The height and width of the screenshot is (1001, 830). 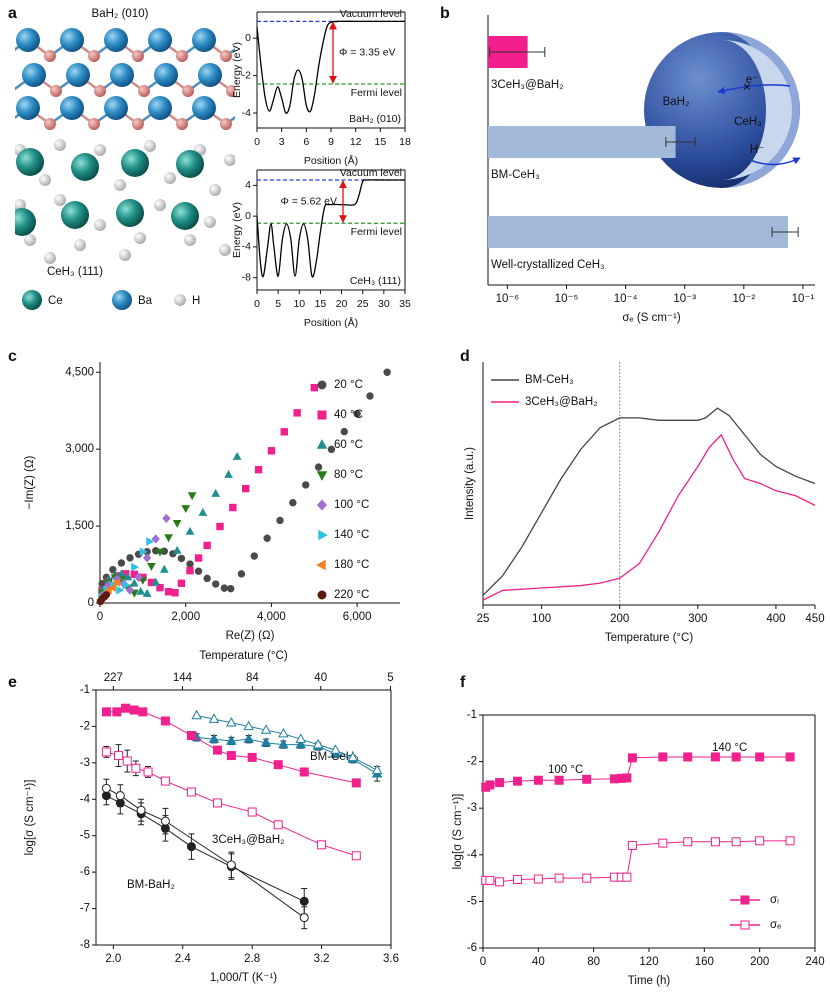 What do you see at coordinates (371, 173) in the screenshot?
I see `level-label: Vacuum level` at bounding box center [371, 173].